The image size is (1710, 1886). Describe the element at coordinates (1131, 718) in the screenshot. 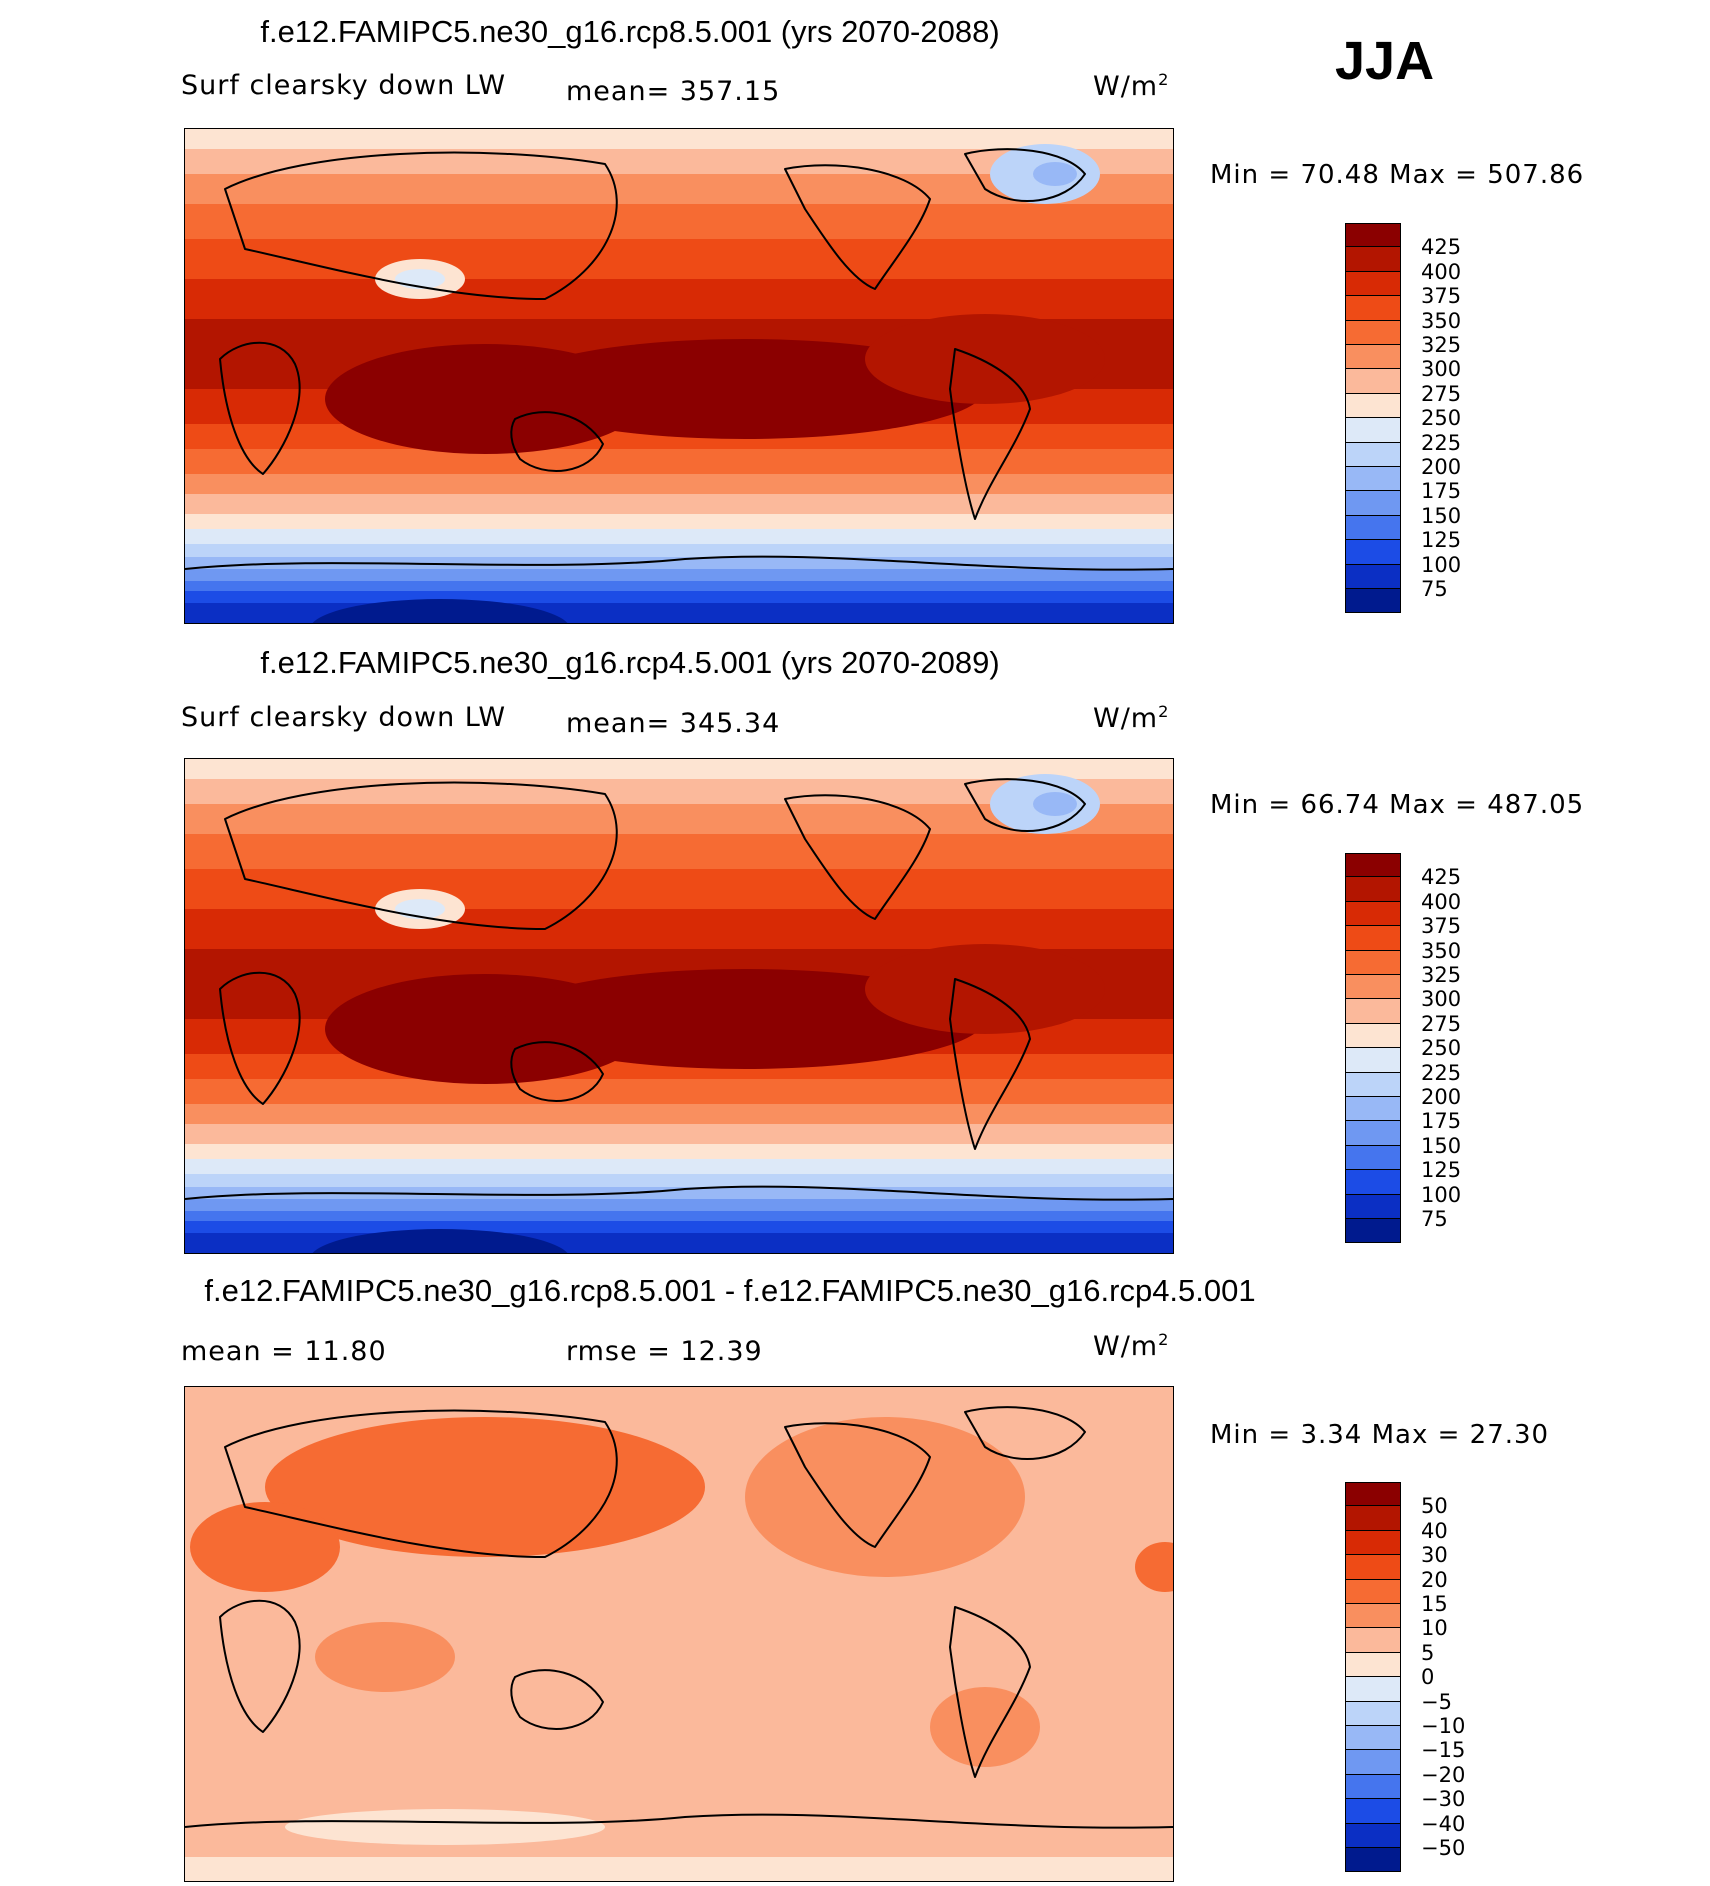

I see `panel-2-units: W/m2` at that location.